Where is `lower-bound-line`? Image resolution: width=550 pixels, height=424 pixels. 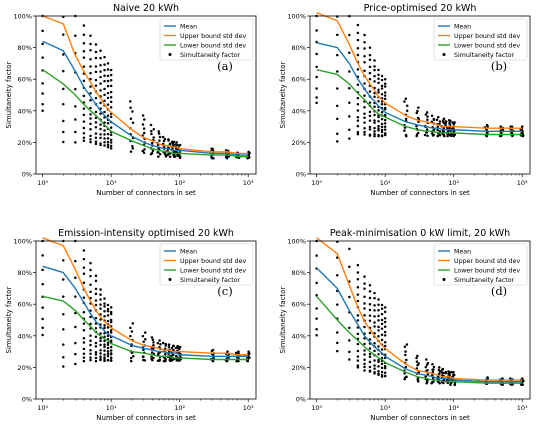
lower-bound-line is located at coordinates (419, 102).